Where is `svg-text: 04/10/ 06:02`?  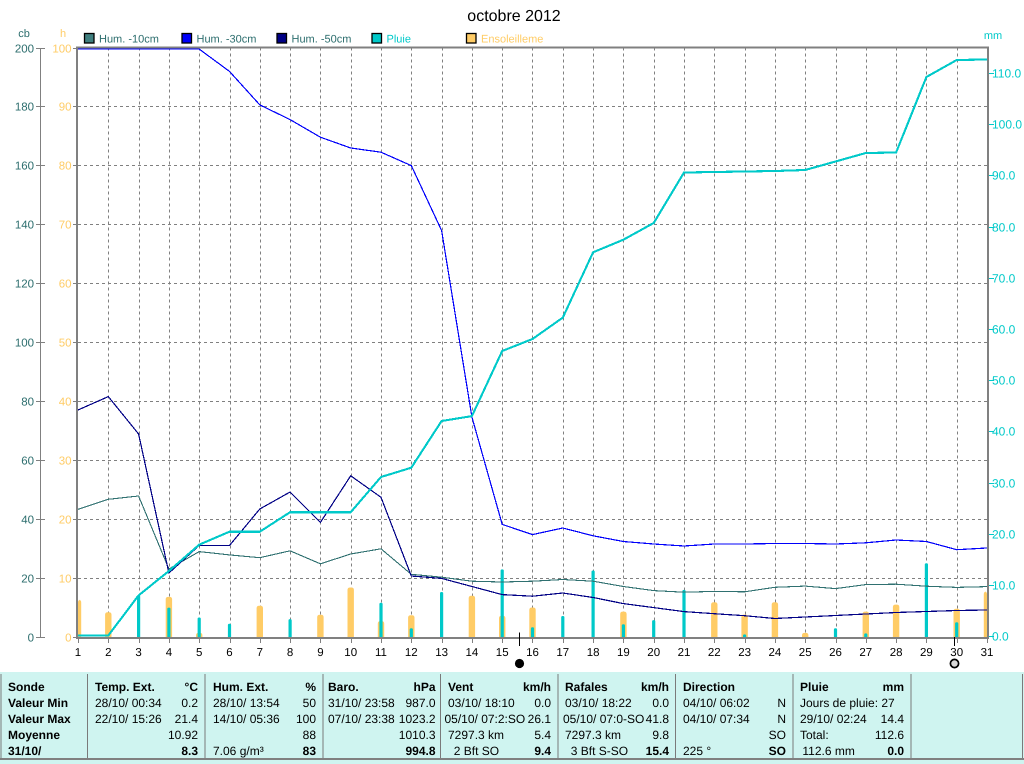
svg-text: 04/10/ 06:02 is located at coordinates (716, 703).